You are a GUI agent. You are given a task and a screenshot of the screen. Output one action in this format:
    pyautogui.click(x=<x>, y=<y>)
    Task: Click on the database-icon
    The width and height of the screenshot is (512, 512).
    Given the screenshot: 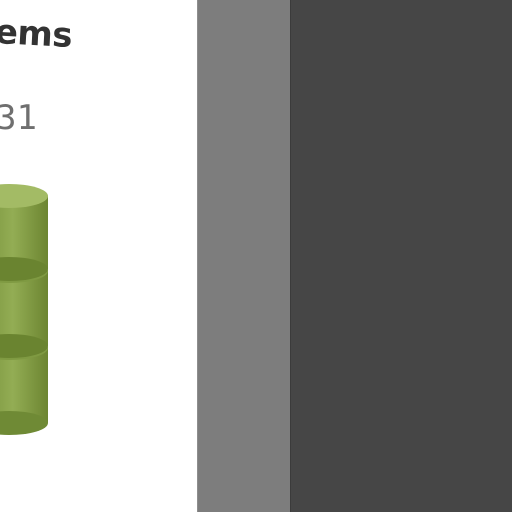 What is the action you would take?
    pyautogui.click(x=24, y=309)
    